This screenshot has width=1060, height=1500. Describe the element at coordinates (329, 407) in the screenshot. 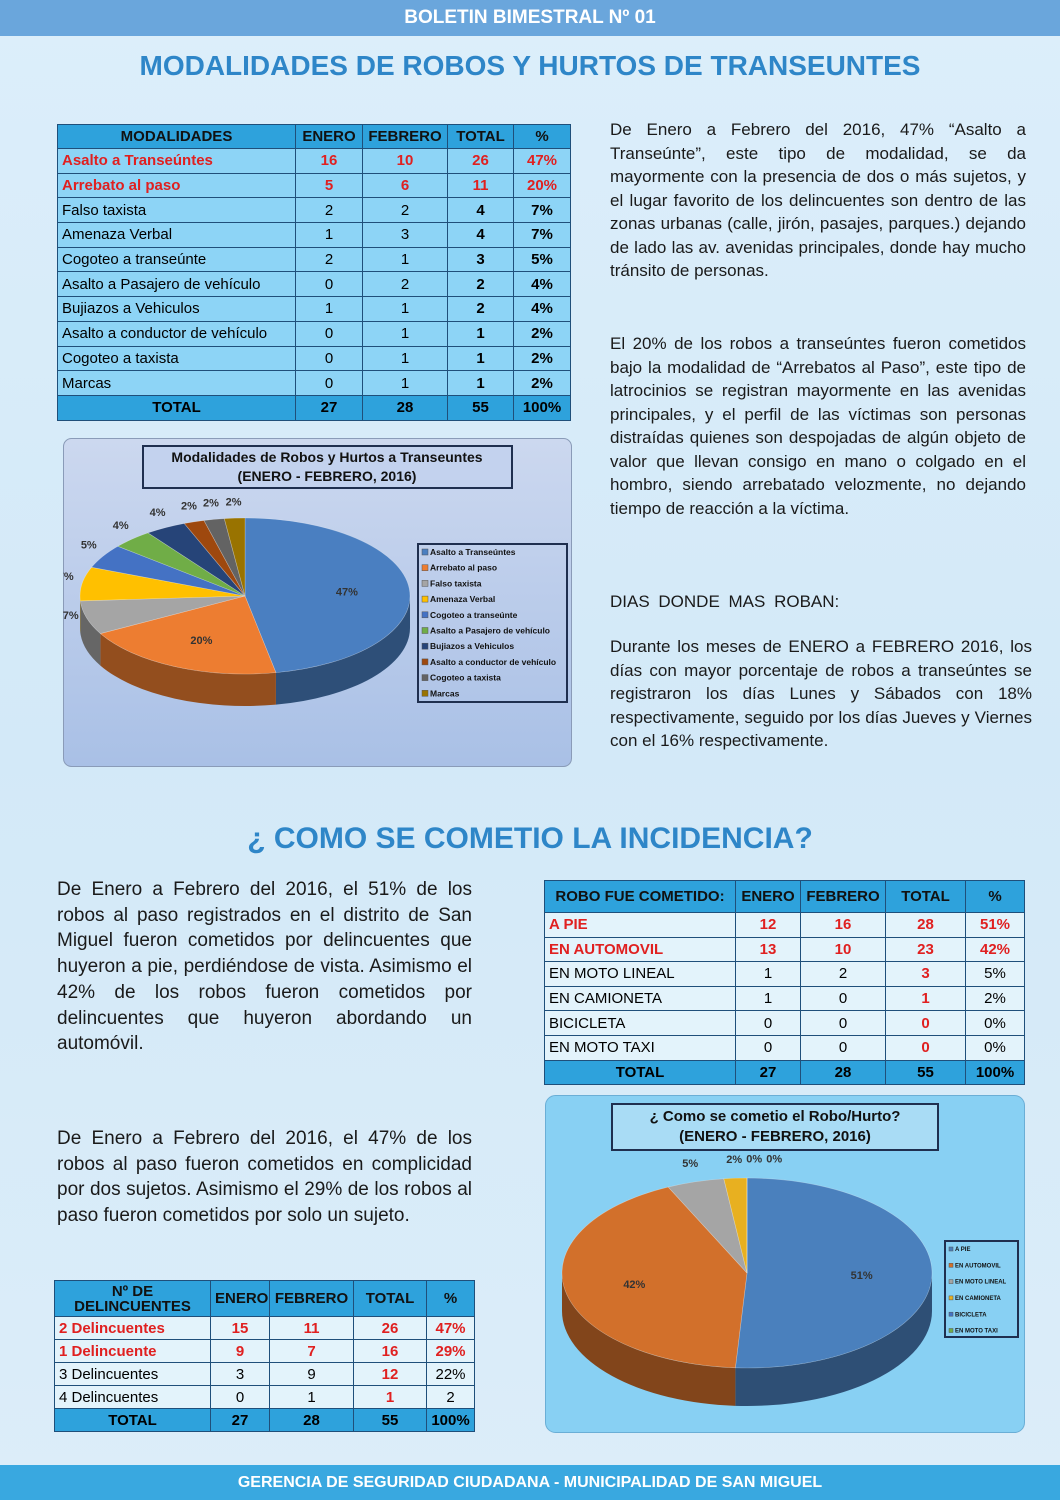

I see `table-cell: 27` at that location.